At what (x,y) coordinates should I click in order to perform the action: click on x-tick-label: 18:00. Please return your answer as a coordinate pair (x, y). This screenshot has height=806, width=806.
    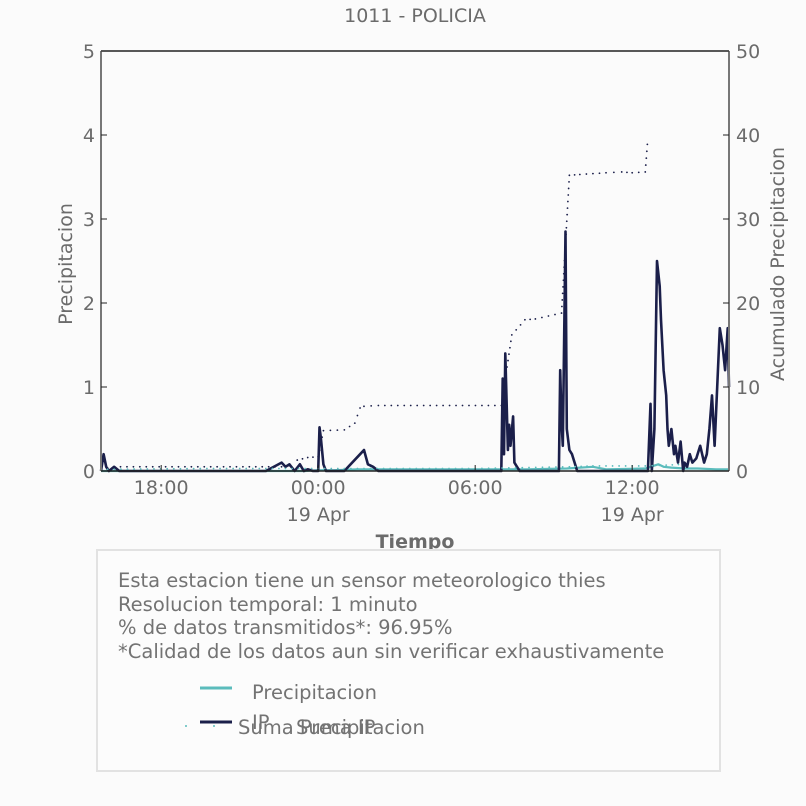
    Looking at the image, I should click on (161, 488).